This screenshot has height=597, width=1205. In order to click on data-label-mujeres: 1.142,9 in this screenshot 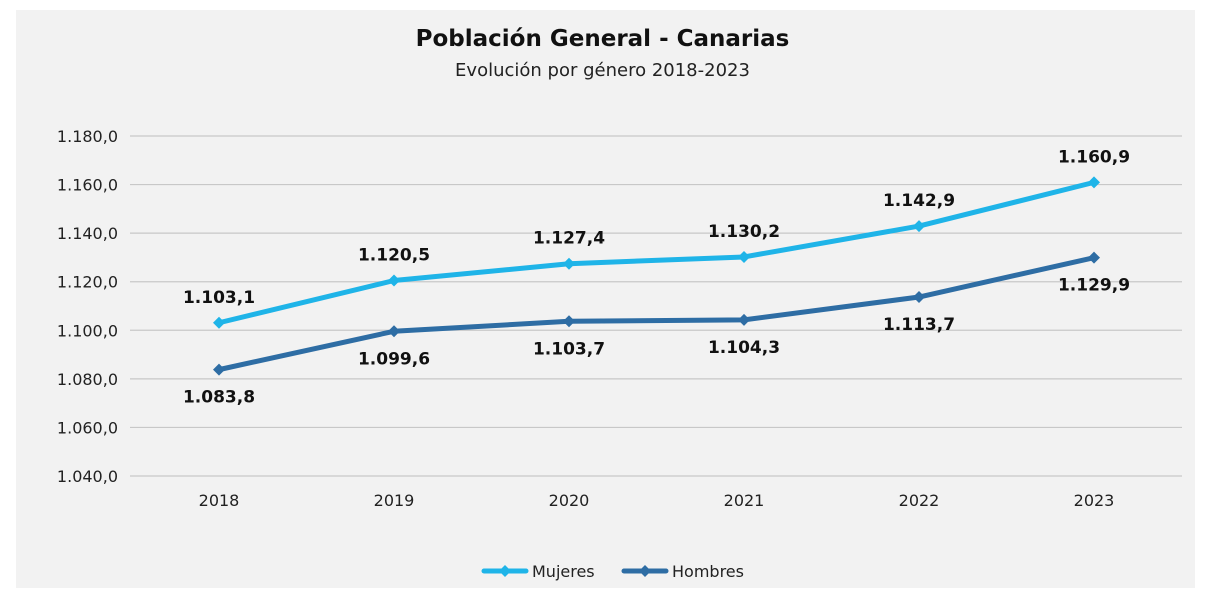, I will do `click(919, 201)`.